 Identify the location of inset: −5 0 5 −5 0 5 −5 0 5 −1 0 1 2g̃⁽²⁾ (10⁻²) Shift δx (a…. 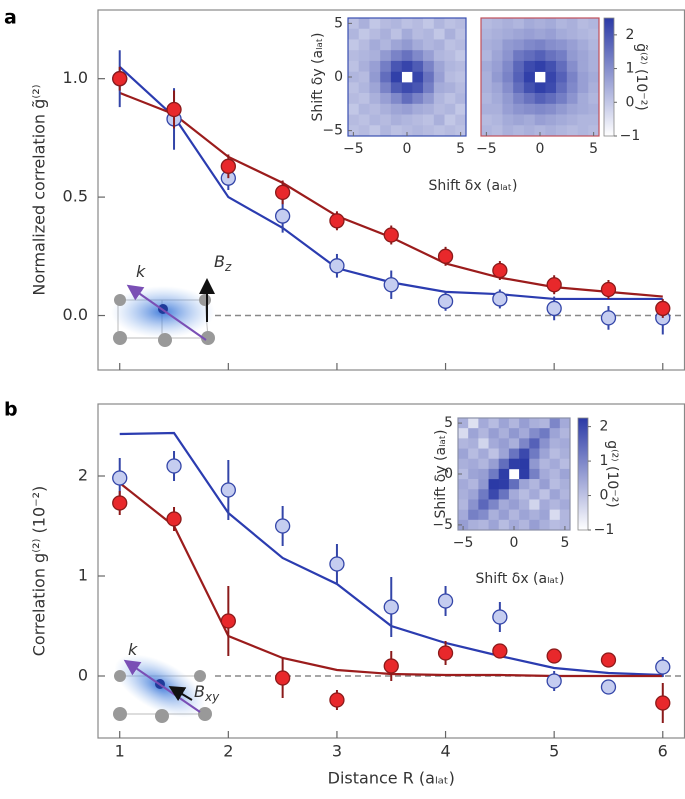
(479, 104).